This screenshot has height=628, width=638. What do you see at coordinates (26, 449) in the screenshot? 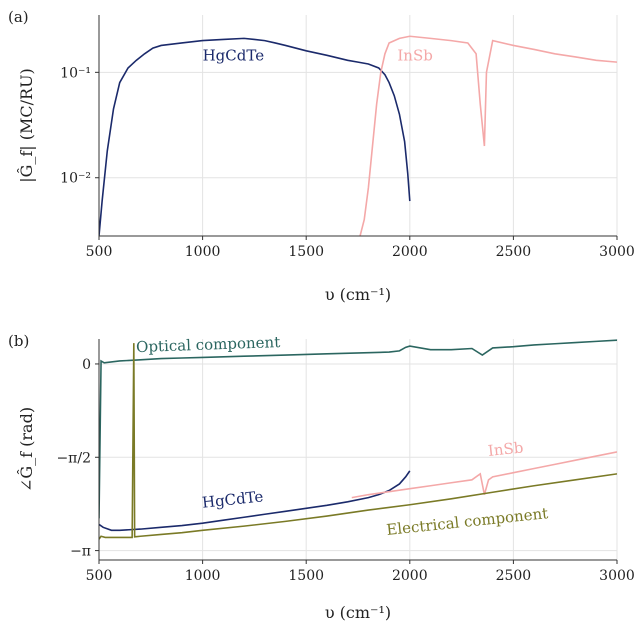
I see `y-axis-label: ∠Ĝ_f (rad)` at bounding box center [26, 449].